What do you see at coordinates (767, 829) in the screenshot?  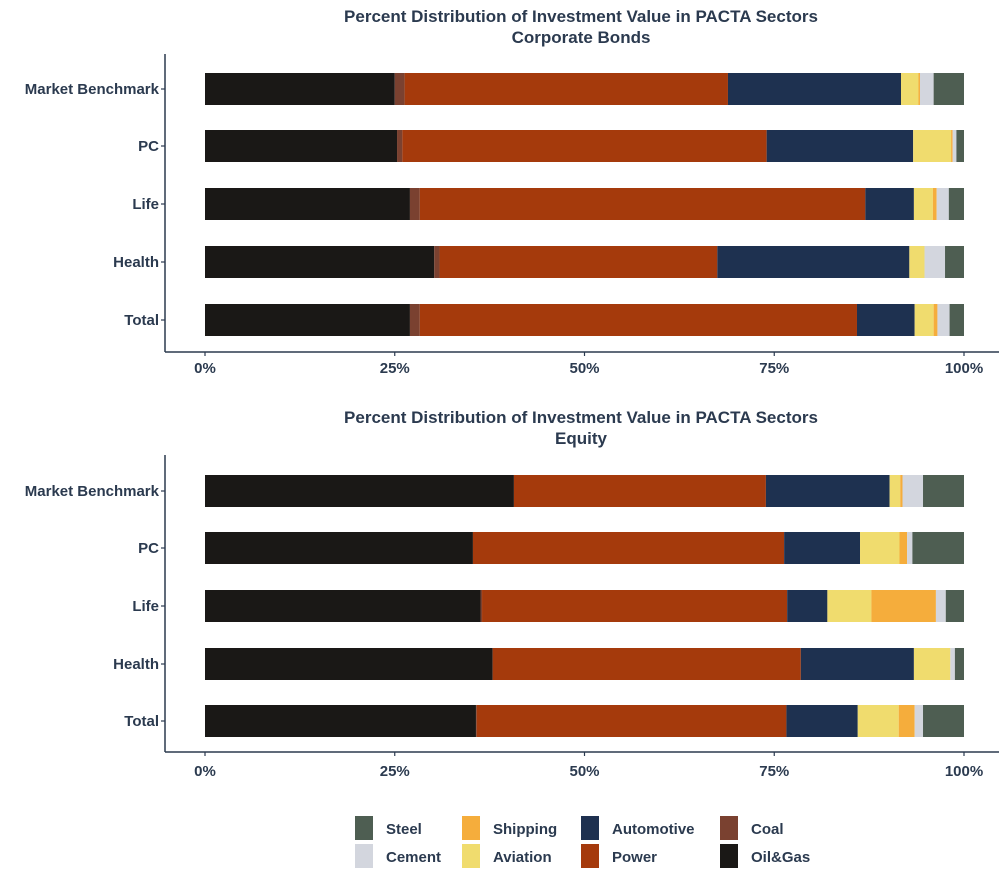 I see `legend-label: Coal` at bounding box center [767, 829].